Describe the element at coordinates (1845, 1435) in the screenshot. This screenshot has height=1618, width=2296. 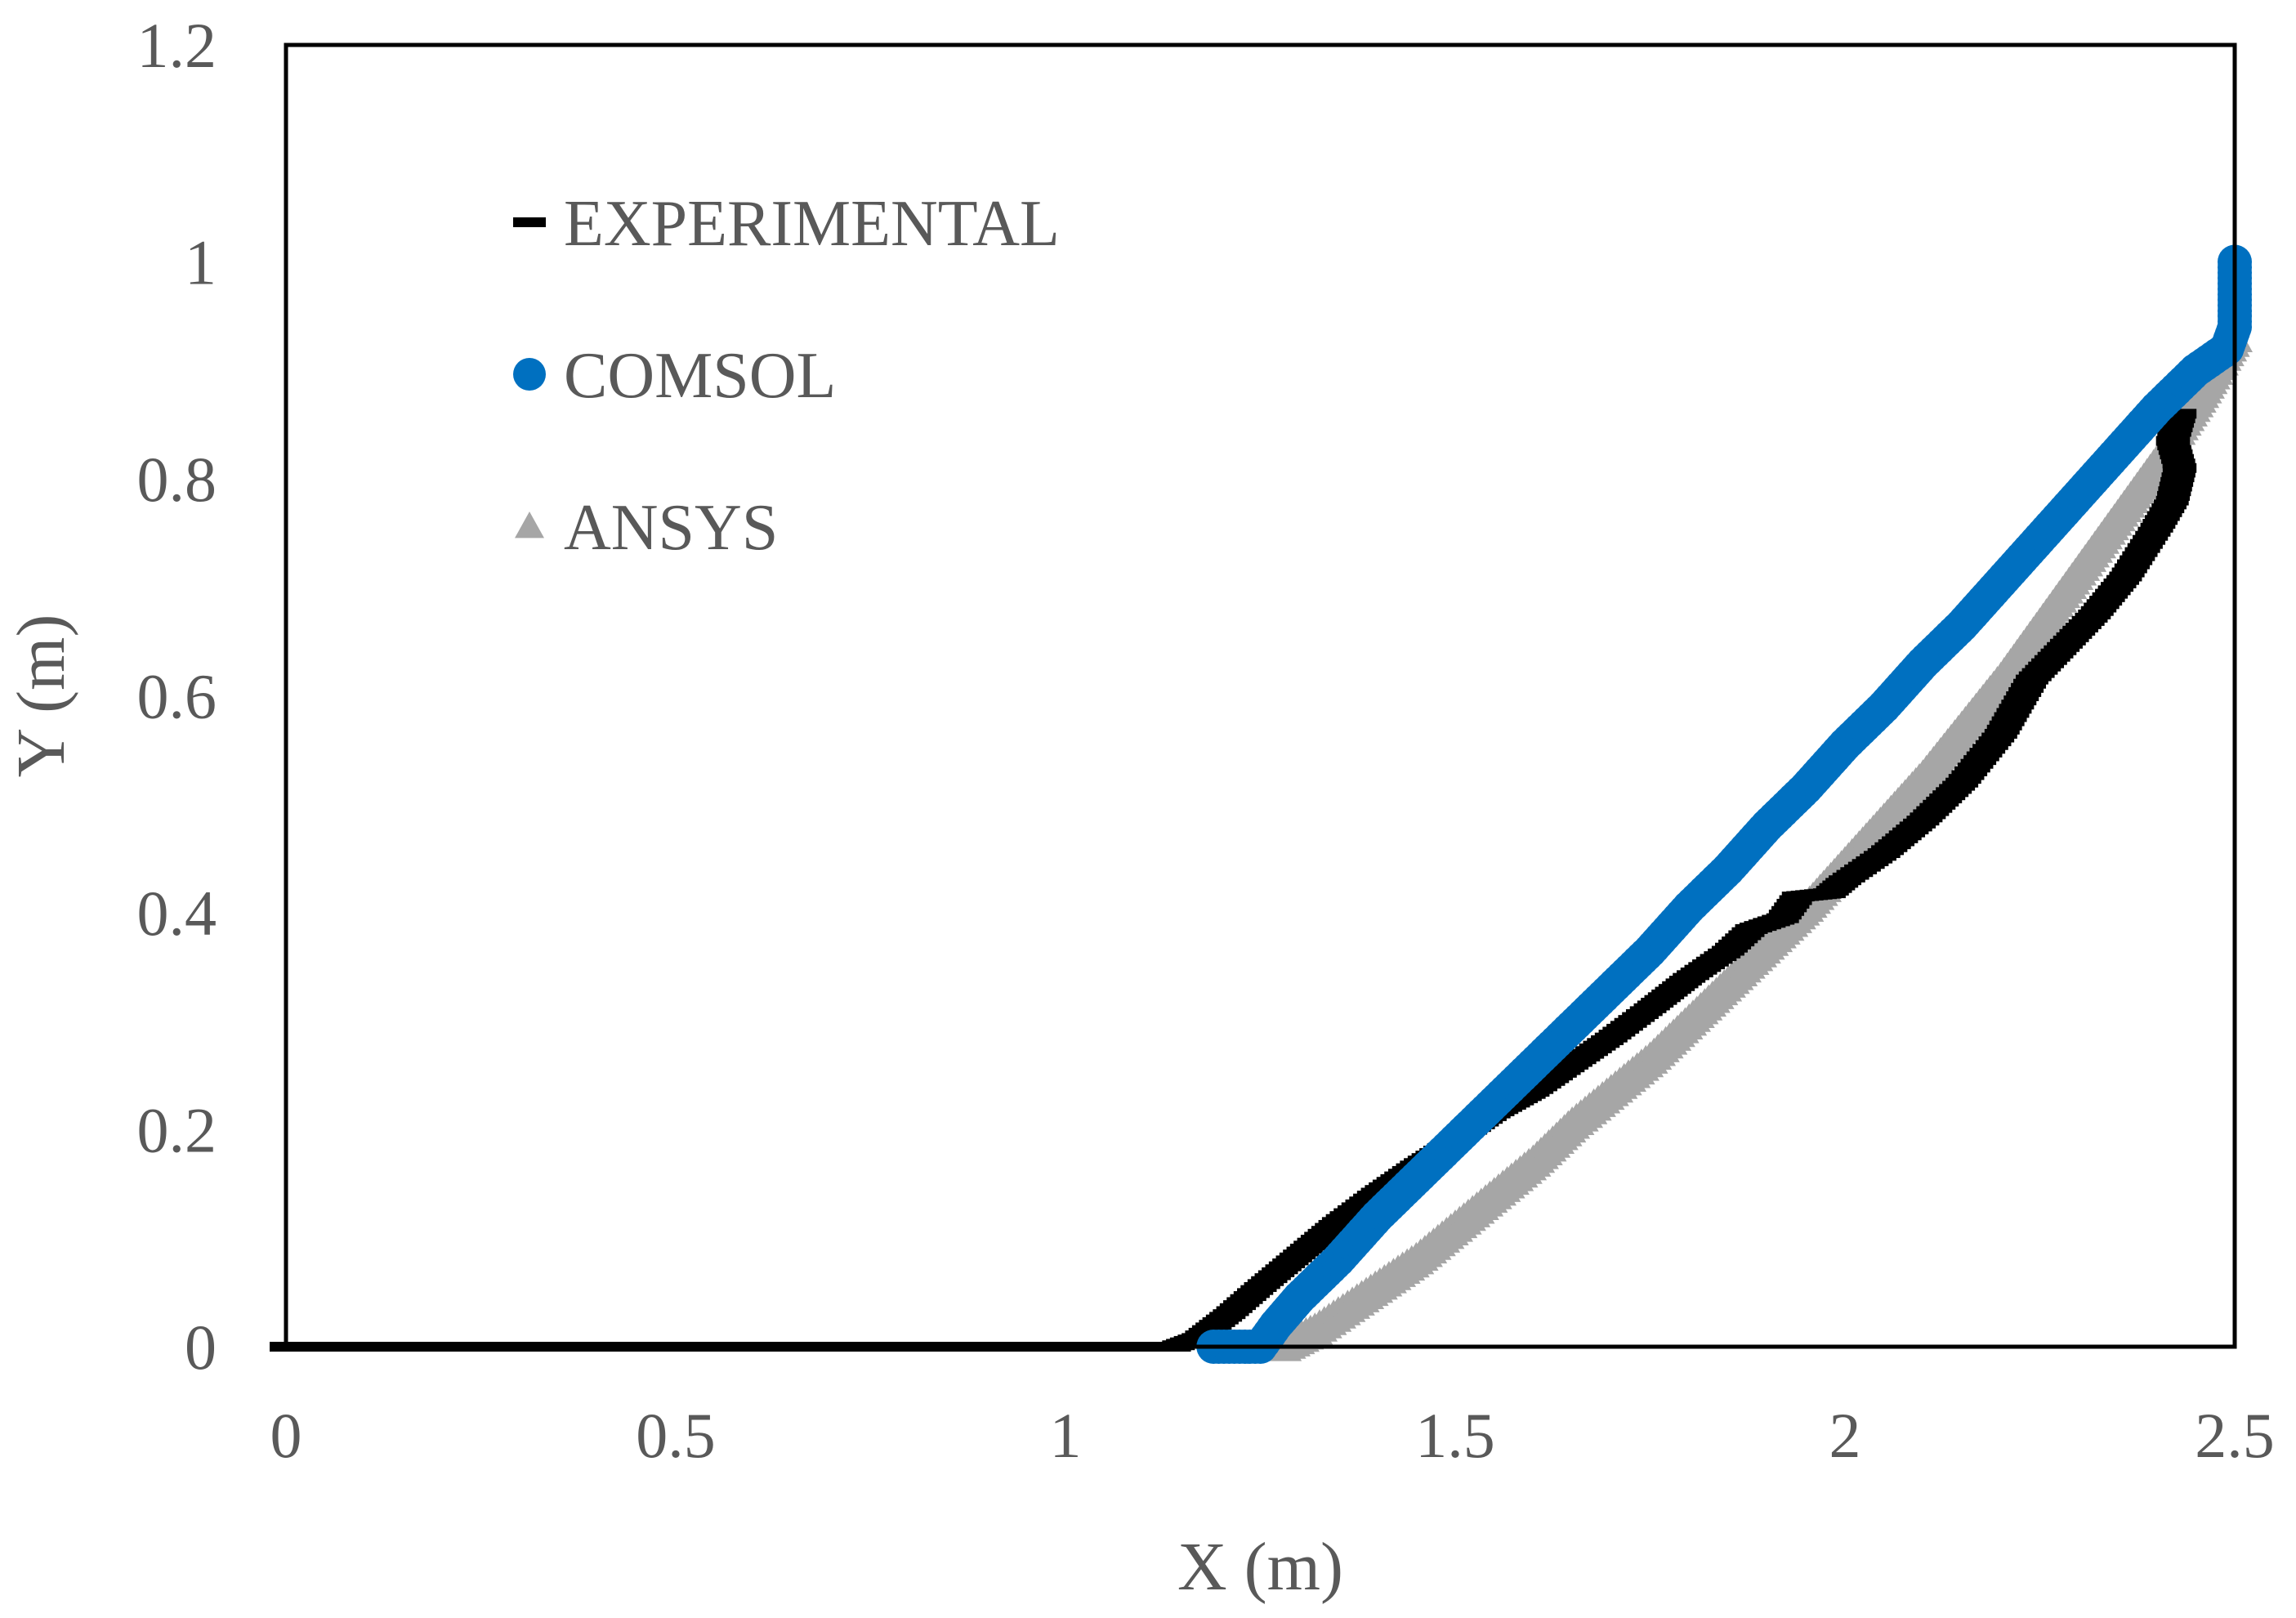
I see `x-tick-label: 2` at that location.